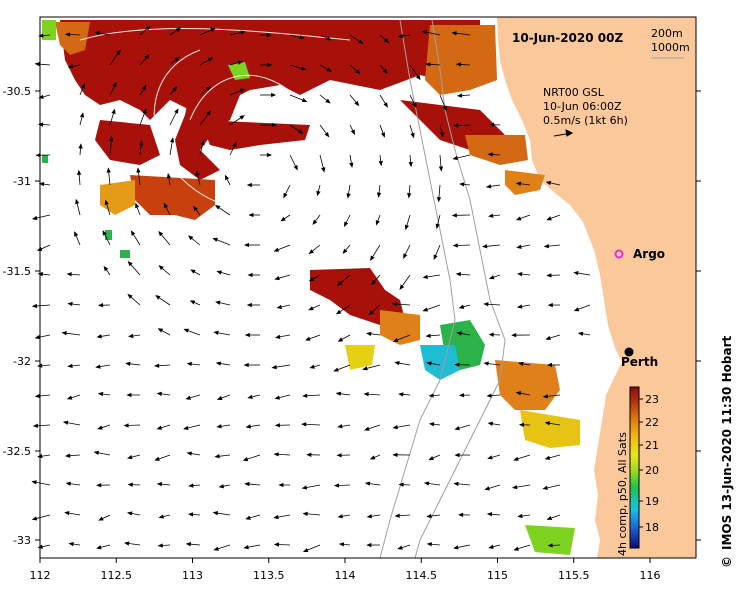 This screenshot has height=592, width=739. I want to click on sst-patch-w-green1, so click(108, 235).